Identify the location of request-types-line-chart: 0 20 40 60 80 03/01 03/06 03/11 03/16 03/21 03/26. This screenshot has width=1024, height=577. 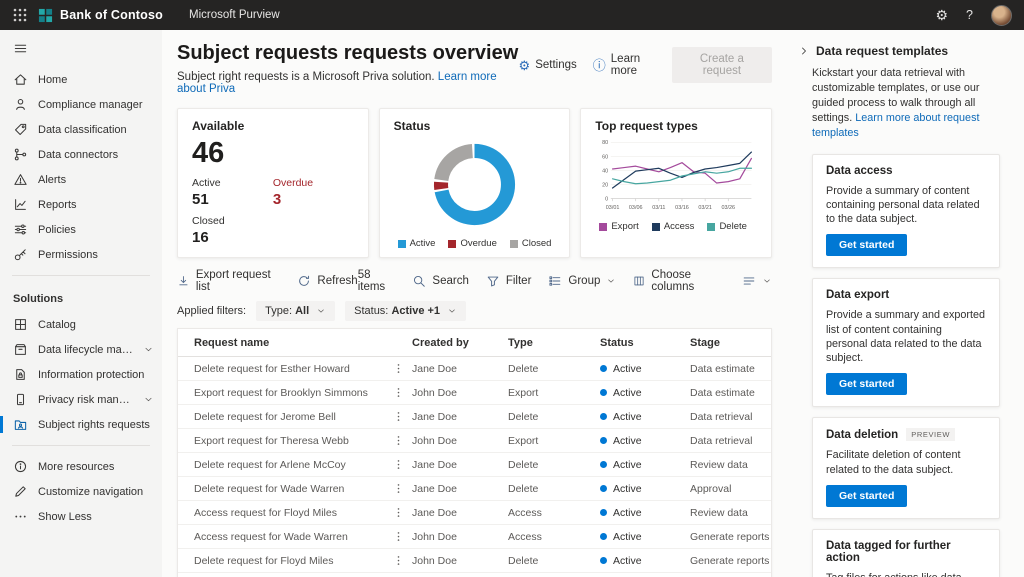
(677, 175).